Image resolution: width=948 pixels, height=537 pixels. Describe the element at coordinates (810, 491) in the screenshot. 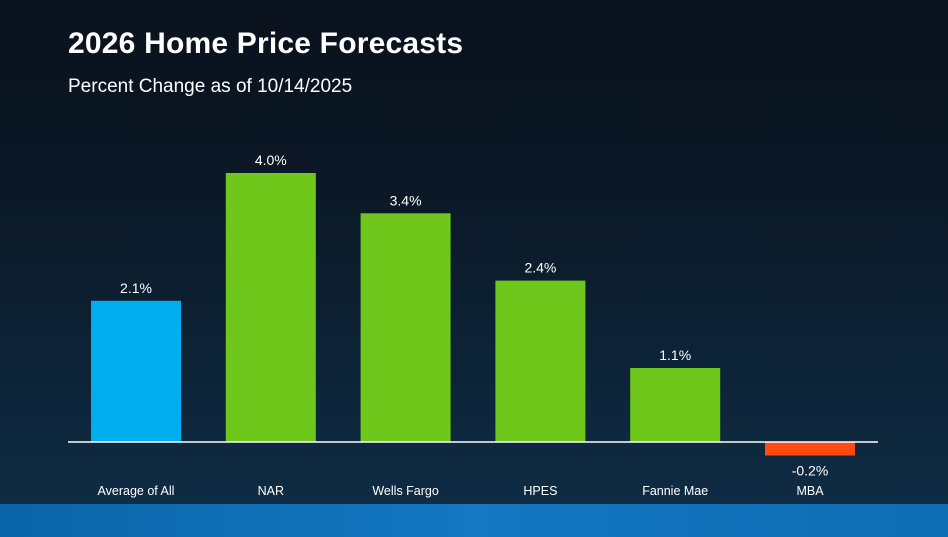

I see `category-label: MBA` at that location.